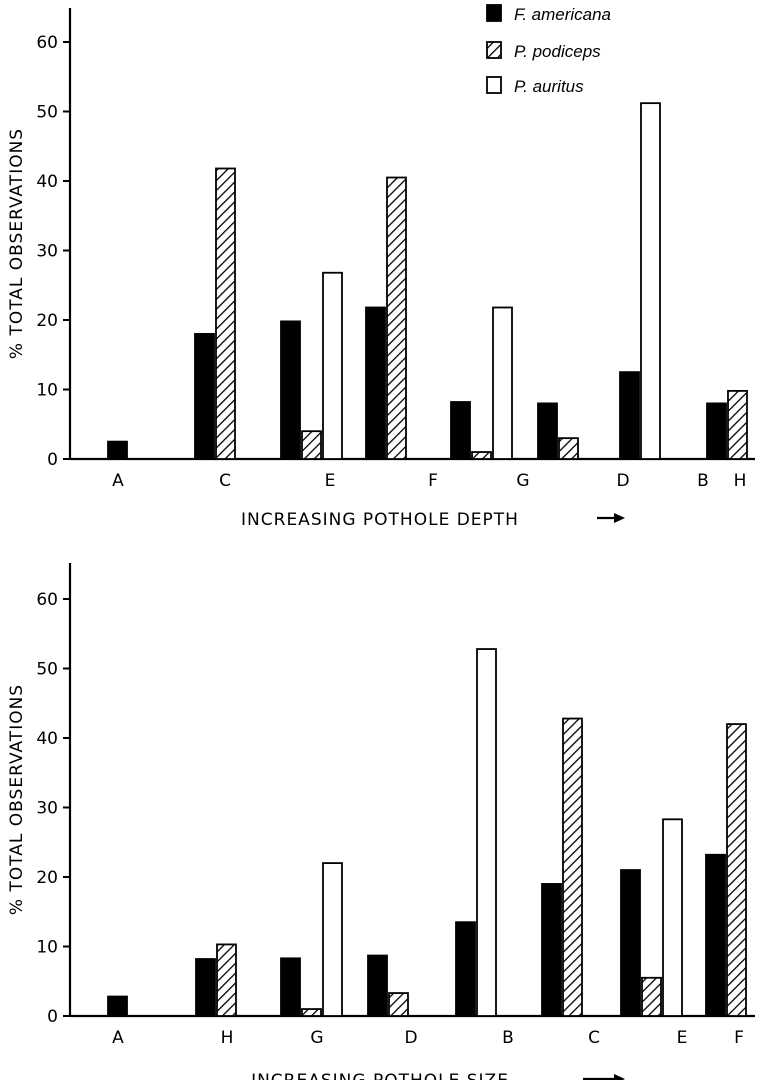 This screenshot has height=1080, width=761. What do you see at coordinates (672, 917) in the screenshot?
I see `size-bar-E-p-auritus` at bounding box center [672, 917].